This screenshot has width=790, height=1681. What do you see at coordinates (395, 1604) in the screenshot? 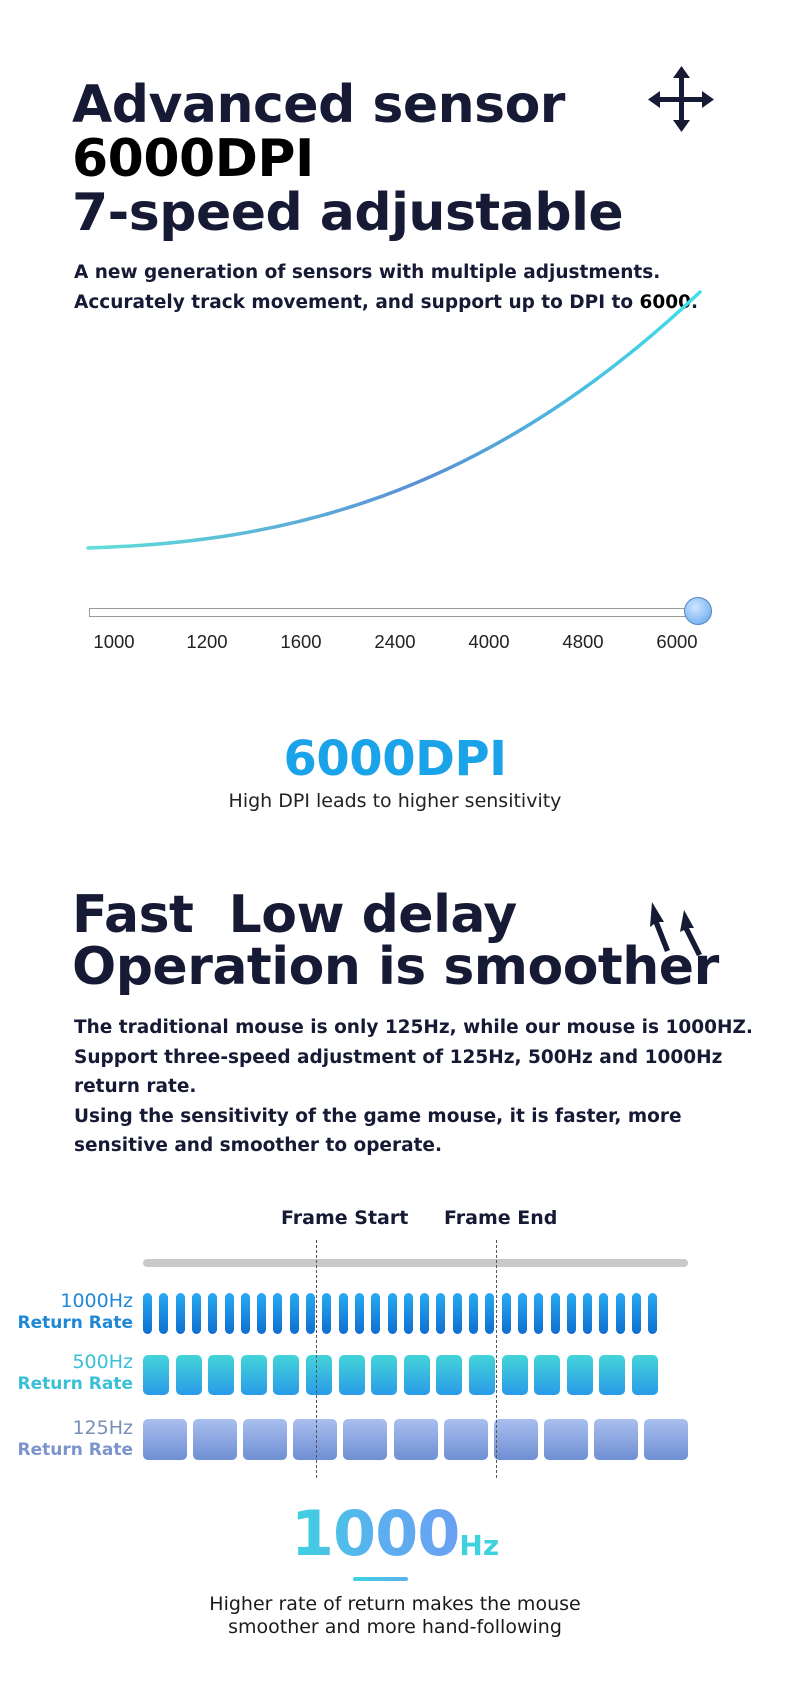
I see `rate-caption-line1: Higher rate of return makes the mouse` at bounding box center [395, 1604].